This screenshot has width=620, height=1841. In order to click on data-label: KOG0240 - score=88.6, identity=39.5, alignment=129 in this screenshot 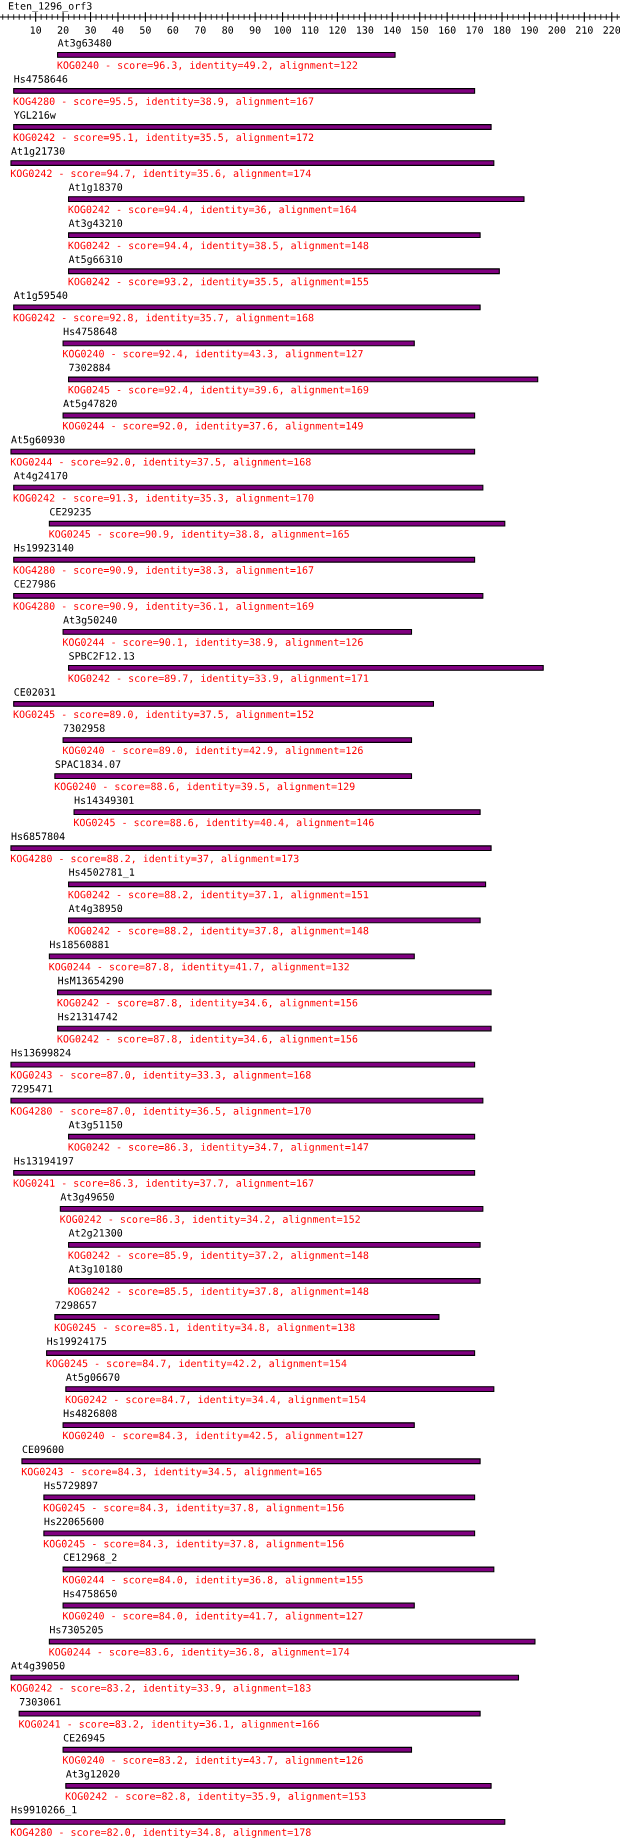, I will do `click(204, 787)`.